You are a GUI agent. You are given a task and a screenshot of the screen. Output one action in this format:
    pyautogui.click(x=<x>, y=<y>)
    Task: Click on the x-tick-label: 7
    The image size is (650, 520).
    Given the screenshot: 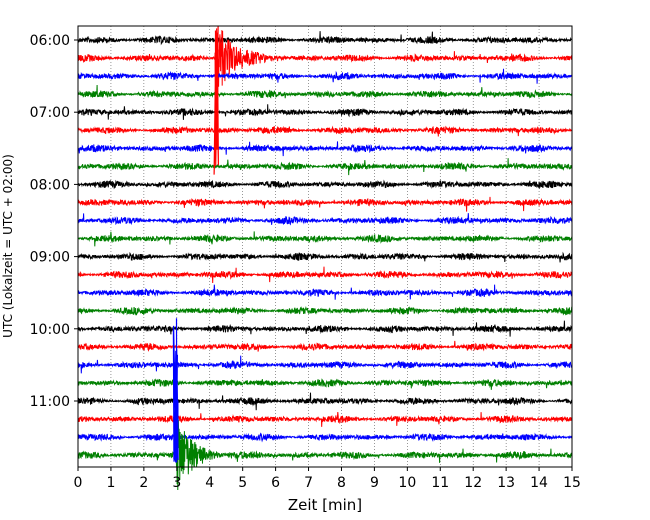 What is the action you would take?
    pyautogui.click(x=308, y=483)
    